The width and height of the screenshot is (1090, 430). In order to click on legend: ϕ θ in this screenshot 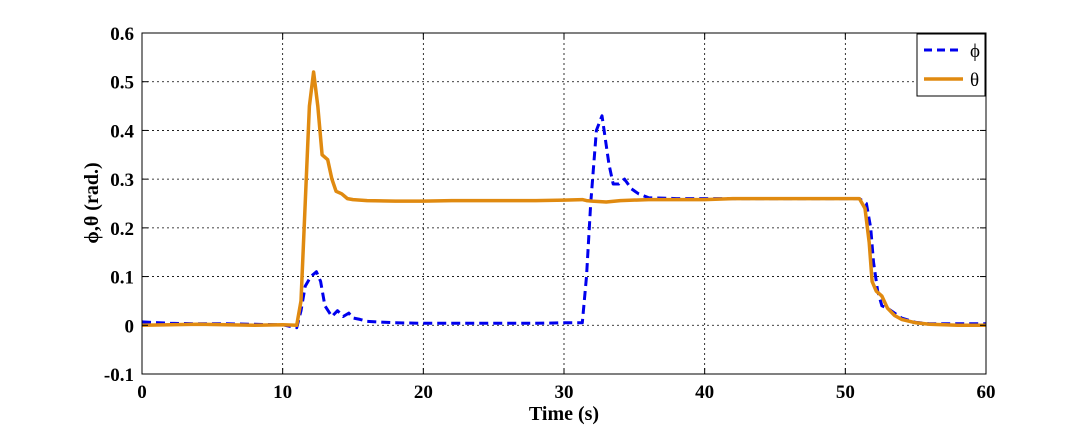, I will do `click(951, 65)`.